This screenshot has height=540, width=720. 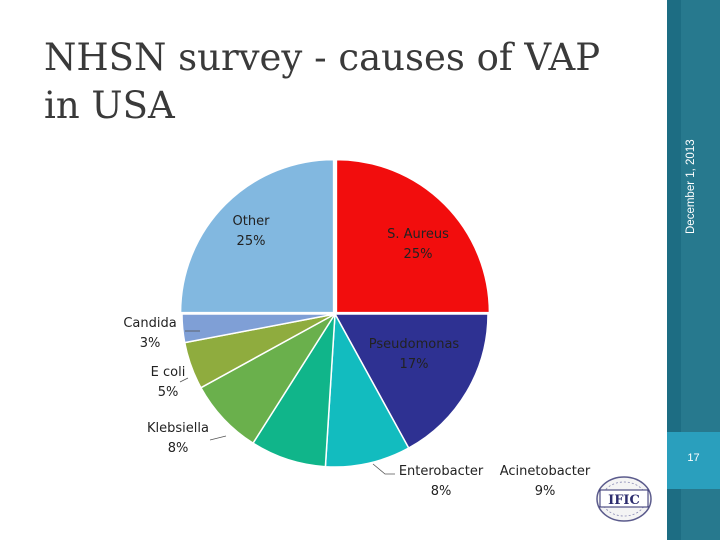 I want to click on pie-slice-s-aureus, so click(x=413, y=236).